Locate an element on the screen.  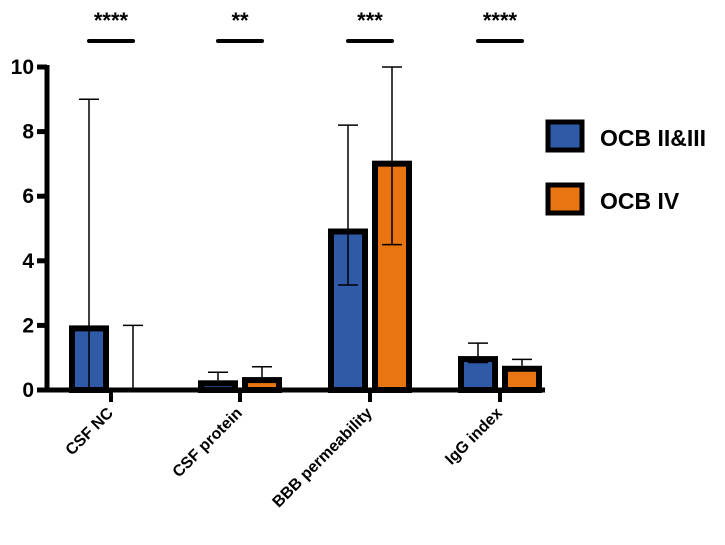
legend-label: OCB II&III is located at coordinates (653, 138).